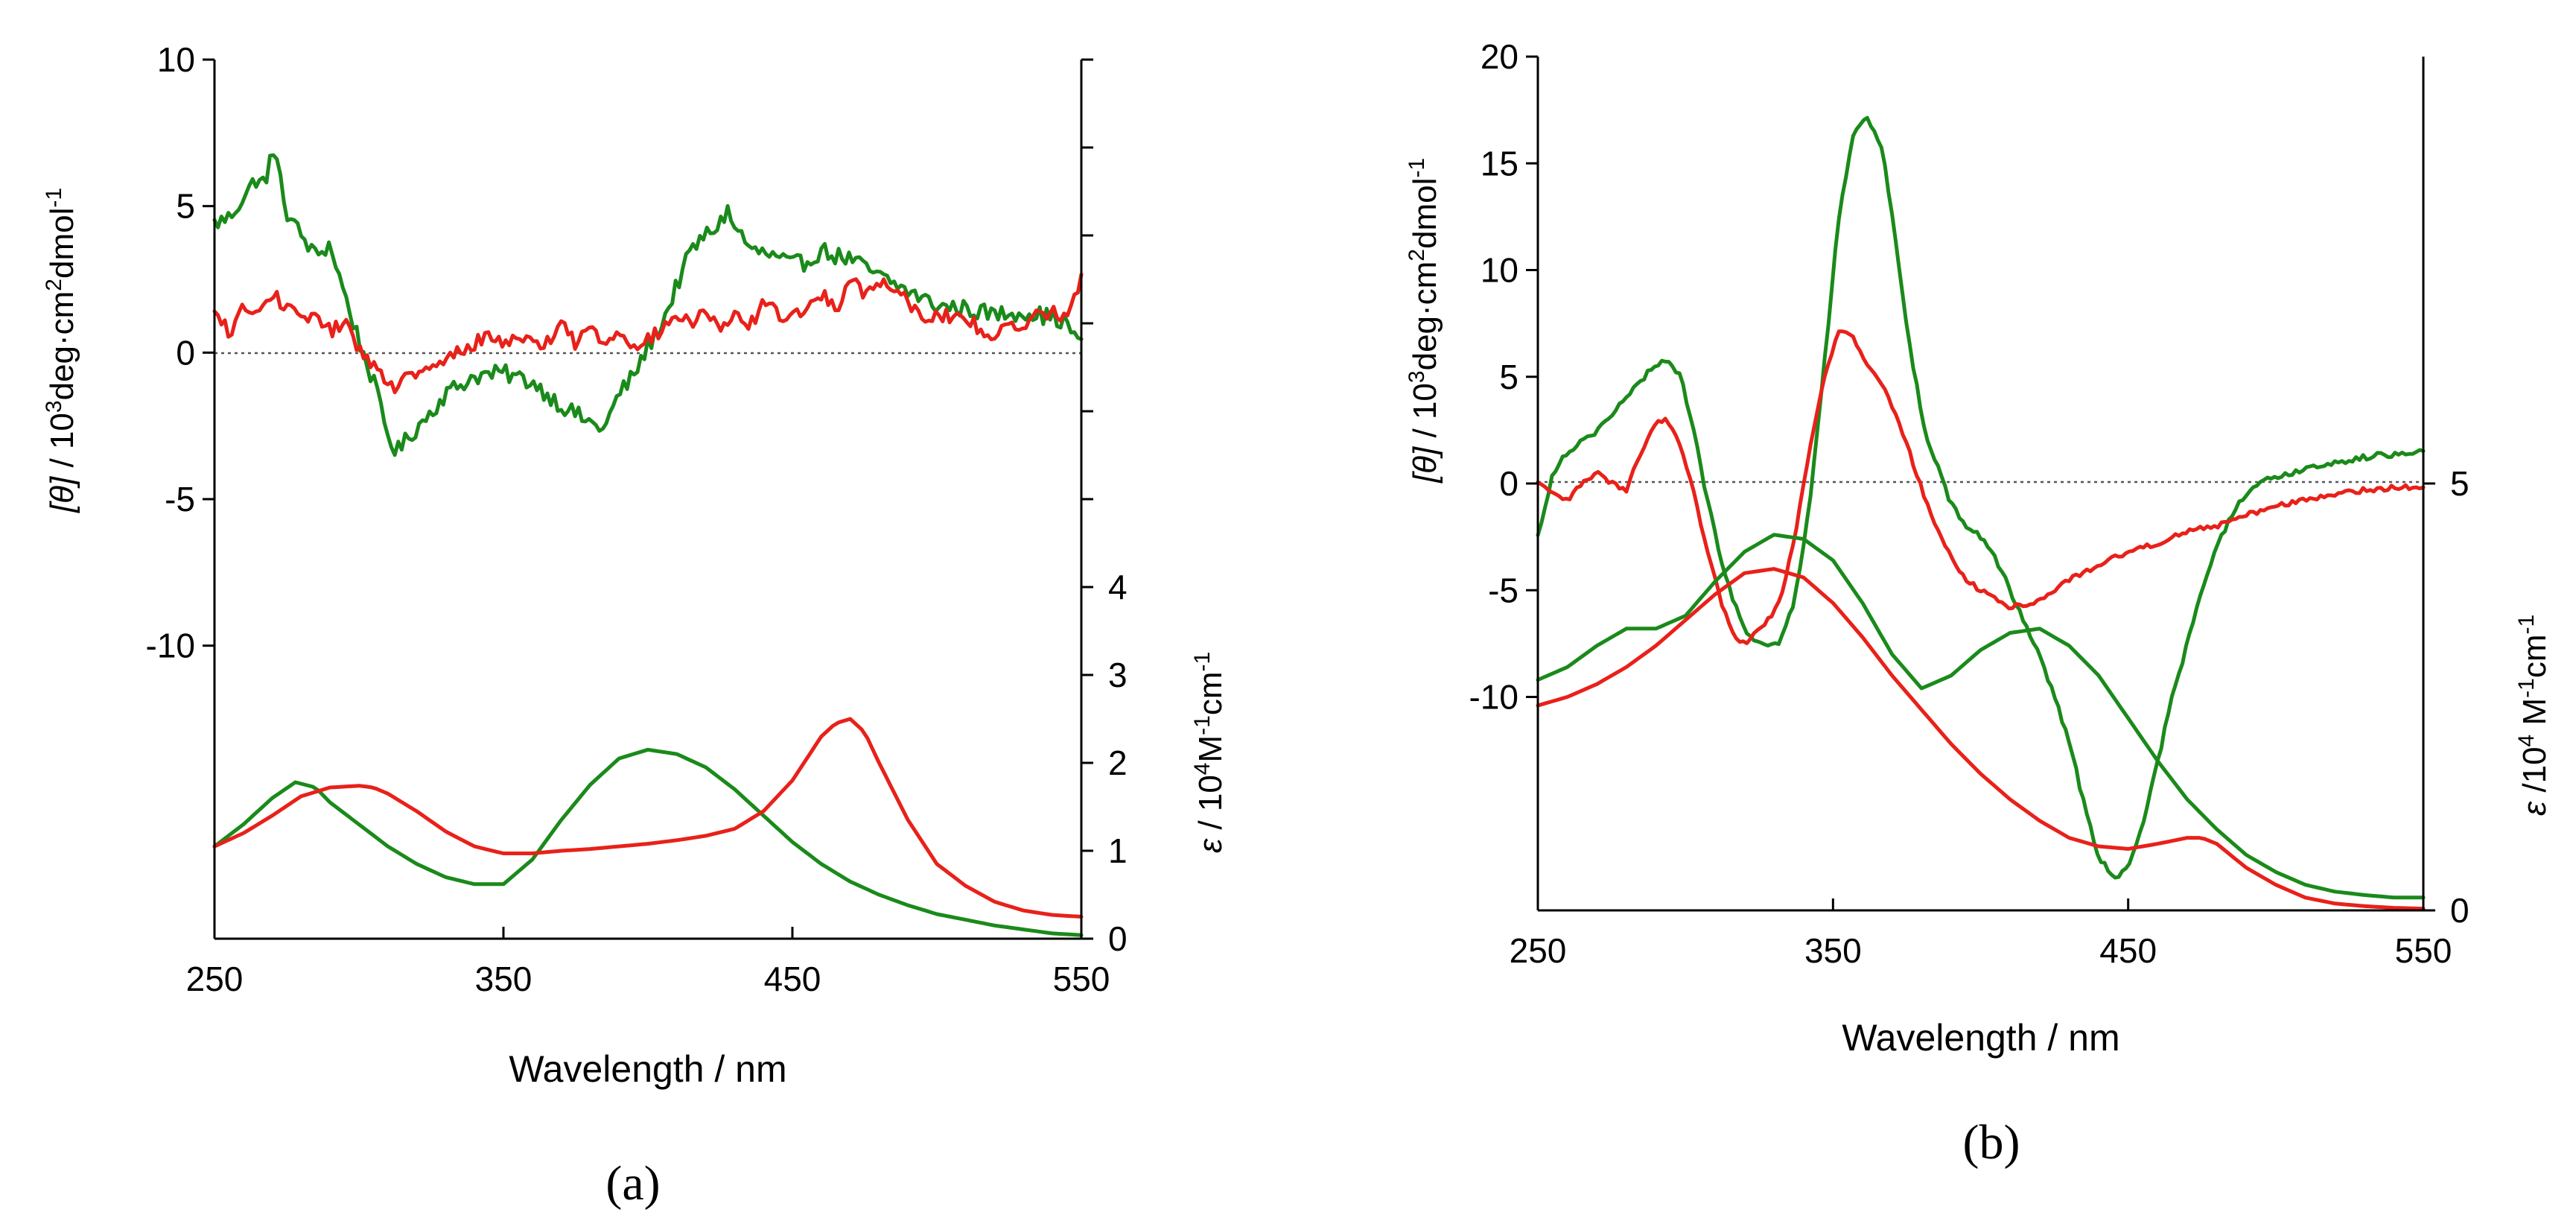 The image size is (2576, 1227). I want to click on panel-a-cd-tick-label: 5, so click(185, 207).